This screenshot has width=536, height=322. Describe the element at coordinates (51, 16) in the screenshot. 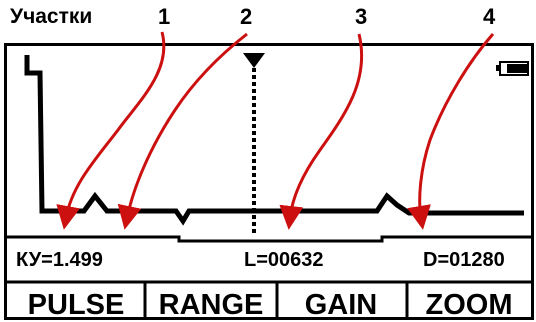

I see `section-title: Участки` at that location.